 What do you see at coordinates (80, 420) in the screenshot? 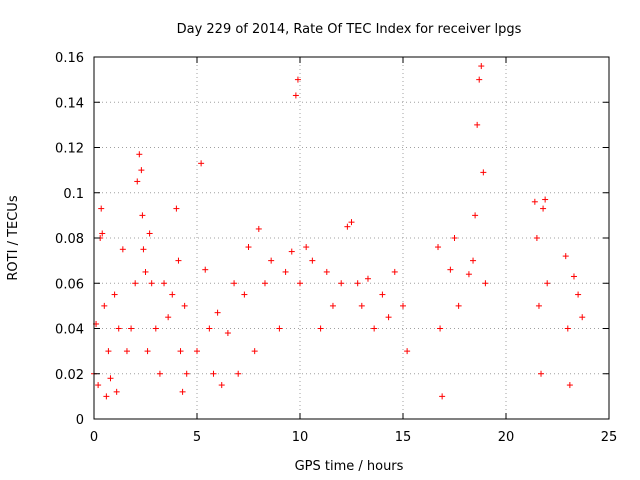
I see `y-tick-label: 0` at bounding box center [80, 420].